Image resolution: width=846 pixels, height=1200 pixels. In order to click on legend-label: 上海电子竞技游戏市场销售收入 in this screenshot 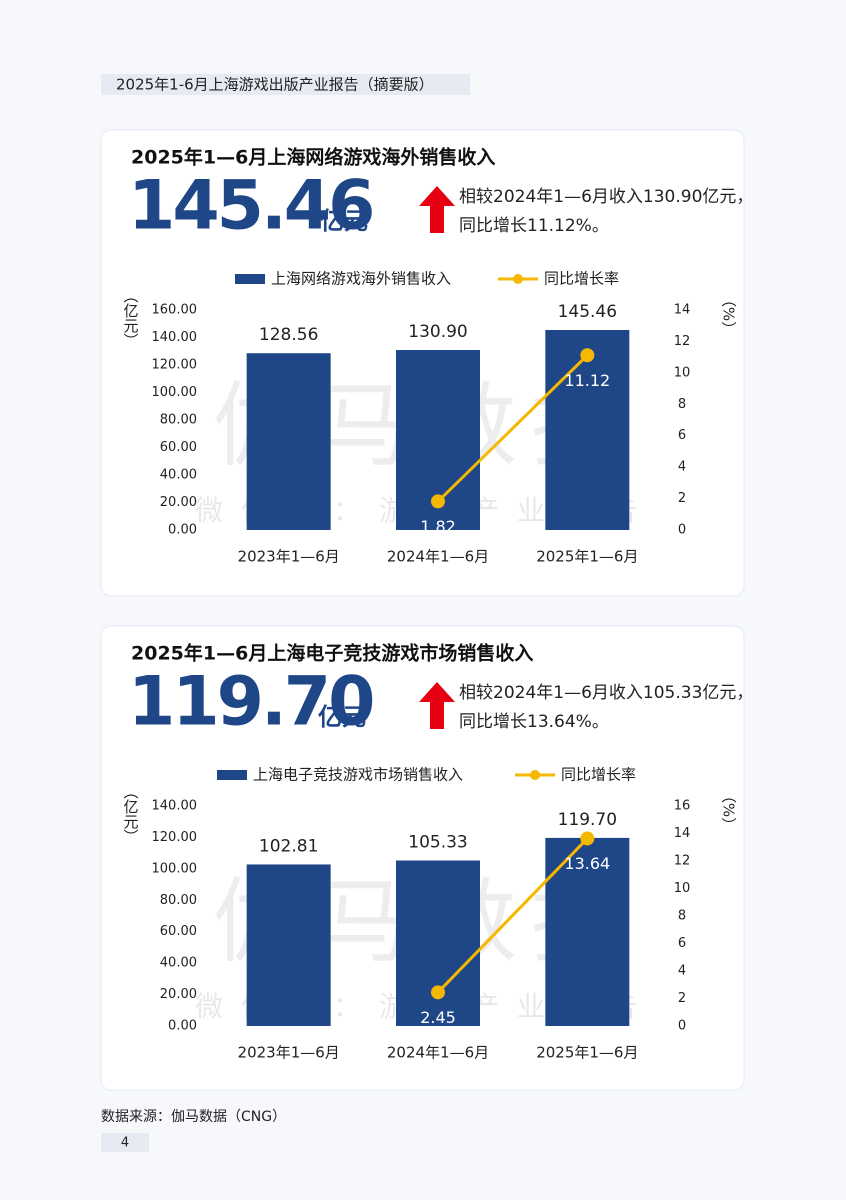, I will do `click(358, 775)`.